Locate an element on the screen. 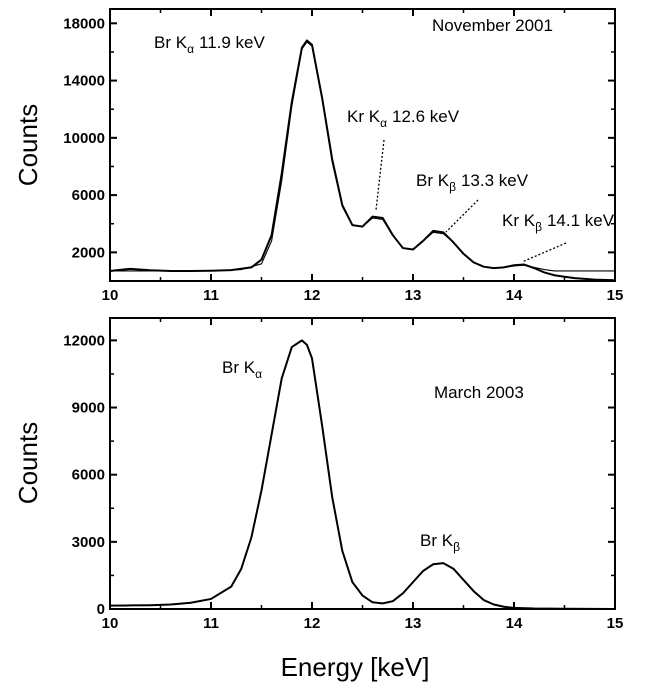 The width and height of the screenshot is (647, 688). bot-x-tick-label: 11 is located at coordinates (211, 623).